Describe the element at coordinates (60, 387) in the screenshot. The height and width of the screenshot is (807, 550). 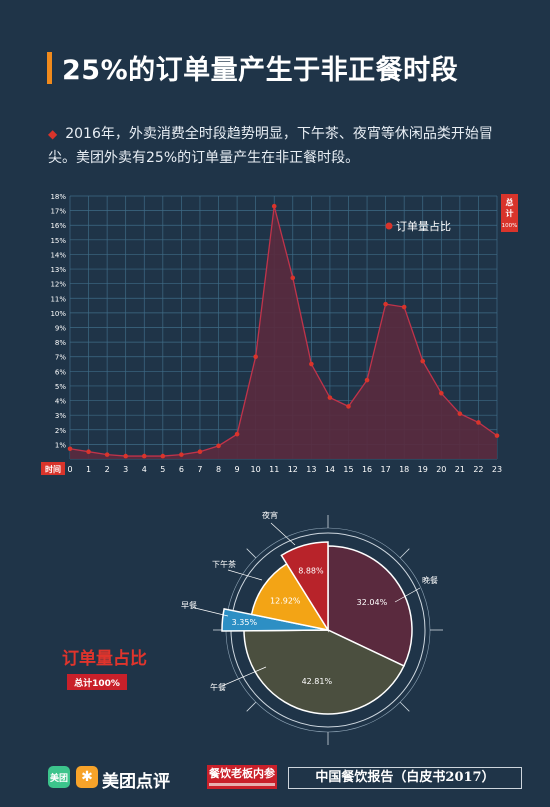
I see `y-tick-label: 5%` at that location.